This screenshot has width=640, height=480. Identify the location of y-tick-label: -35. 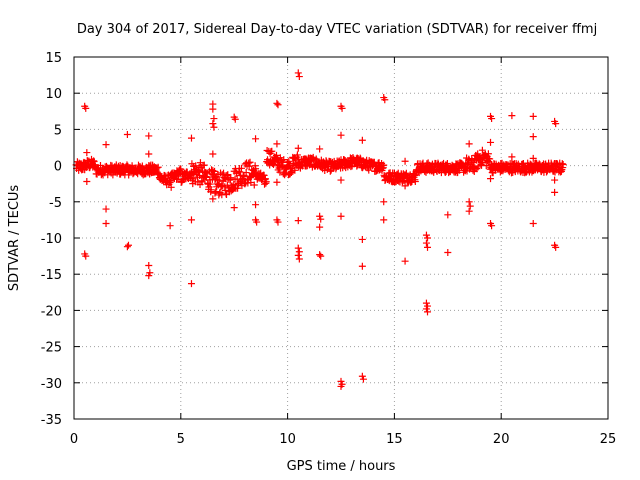
(51, 420).